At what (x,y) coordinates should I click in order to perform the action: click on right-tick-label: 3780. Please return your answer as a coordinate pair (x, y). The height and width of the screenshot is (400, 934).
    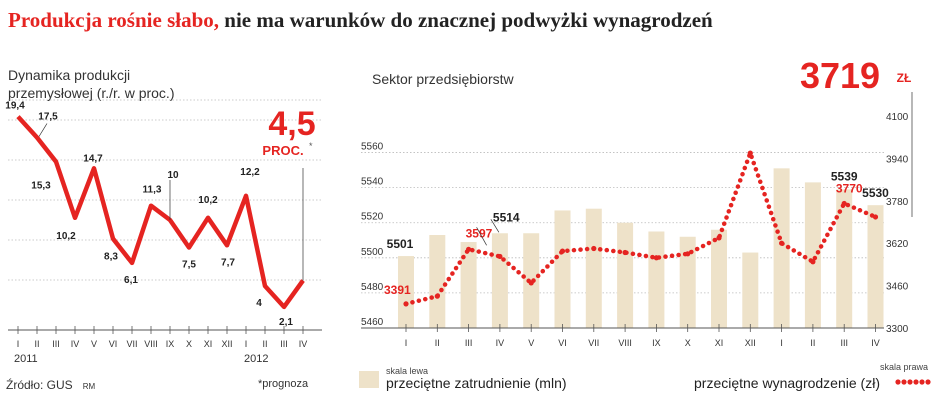
    Looking at the image, I should click on (897, 202).